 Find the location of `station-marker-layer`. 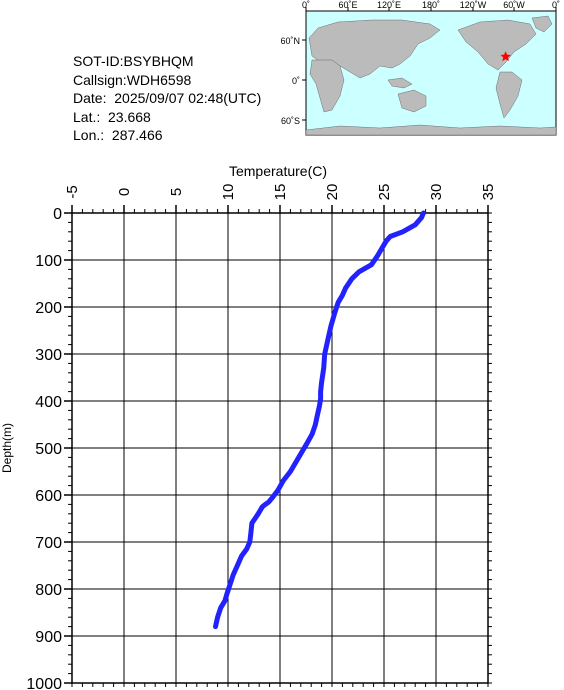

station-marker-layer is located at coordinates (506, 56).